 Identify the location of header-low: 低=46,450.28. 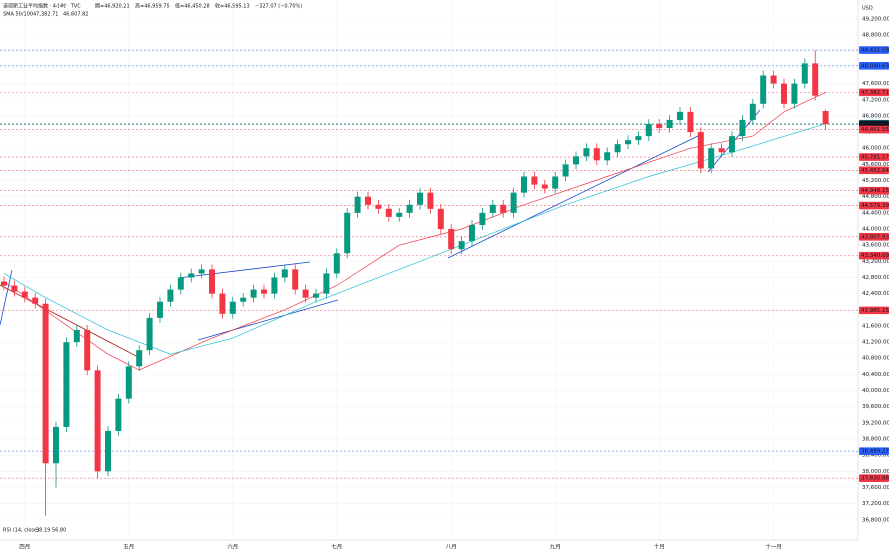
(192, 6).